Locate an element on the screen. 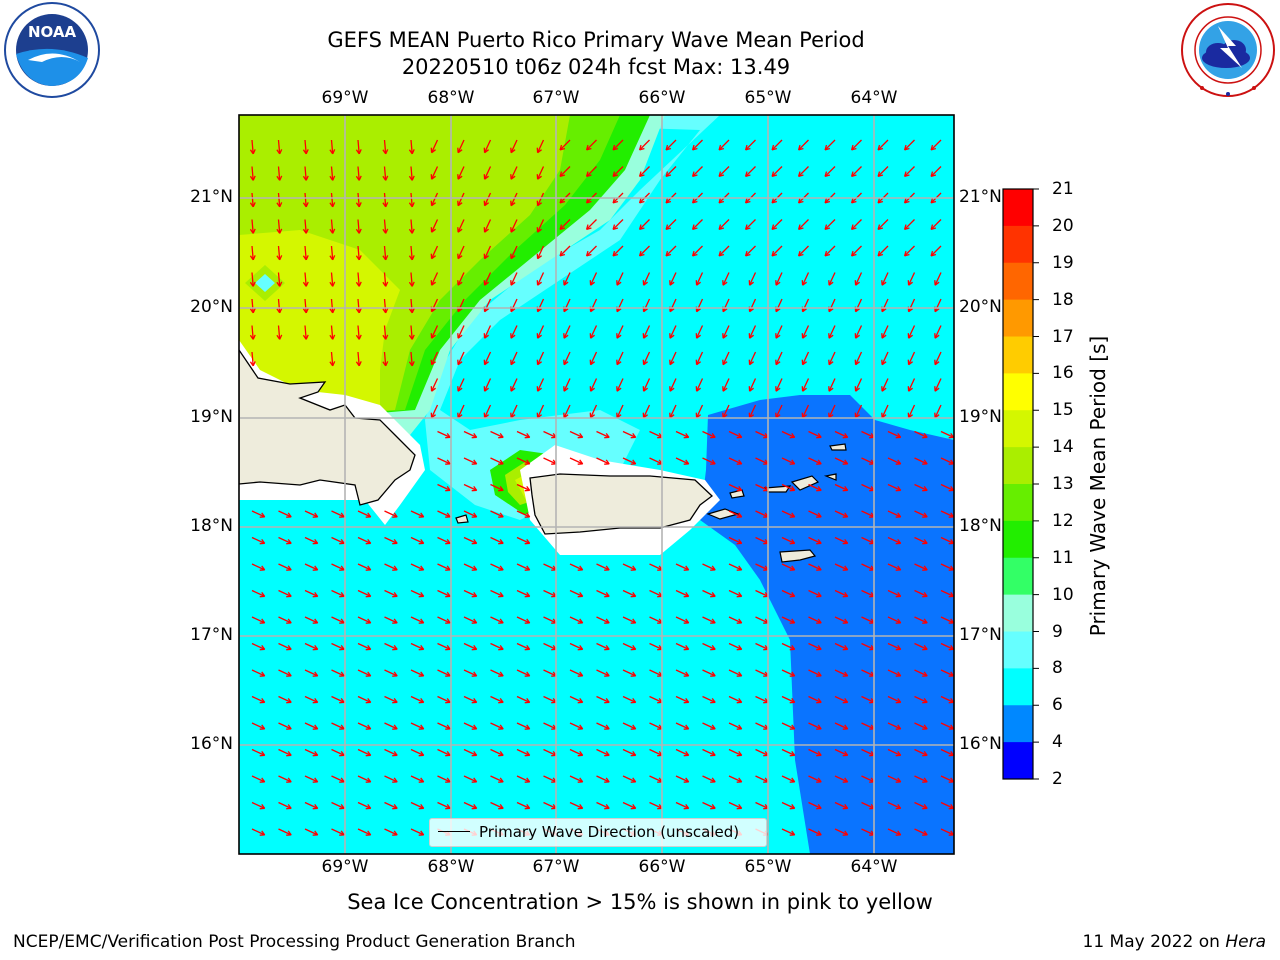 The height and width of the screenshot is (960, 1280). lat-label-left-19n: 19°N is located at coordinates (211, 417).